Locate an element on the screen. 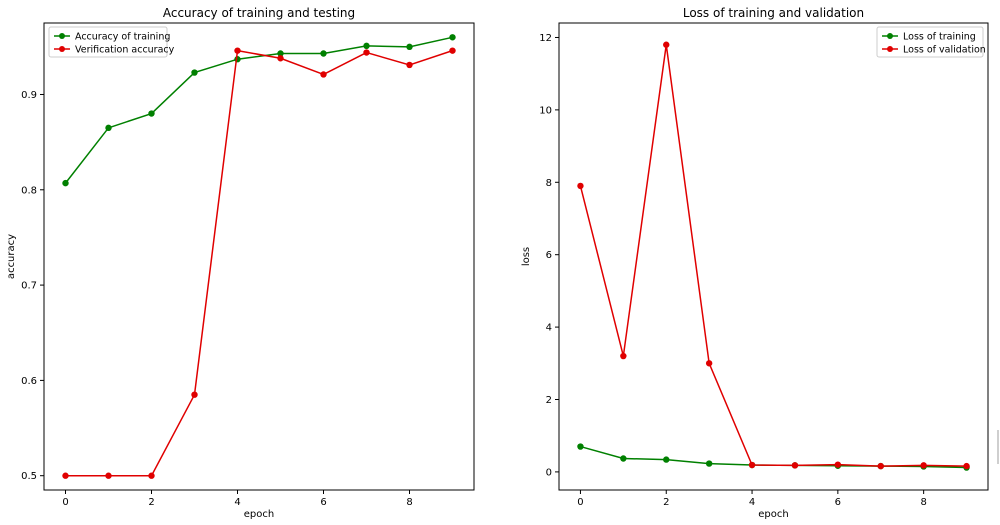  legend-label: Loss of training is located at coordinates (939, 37).